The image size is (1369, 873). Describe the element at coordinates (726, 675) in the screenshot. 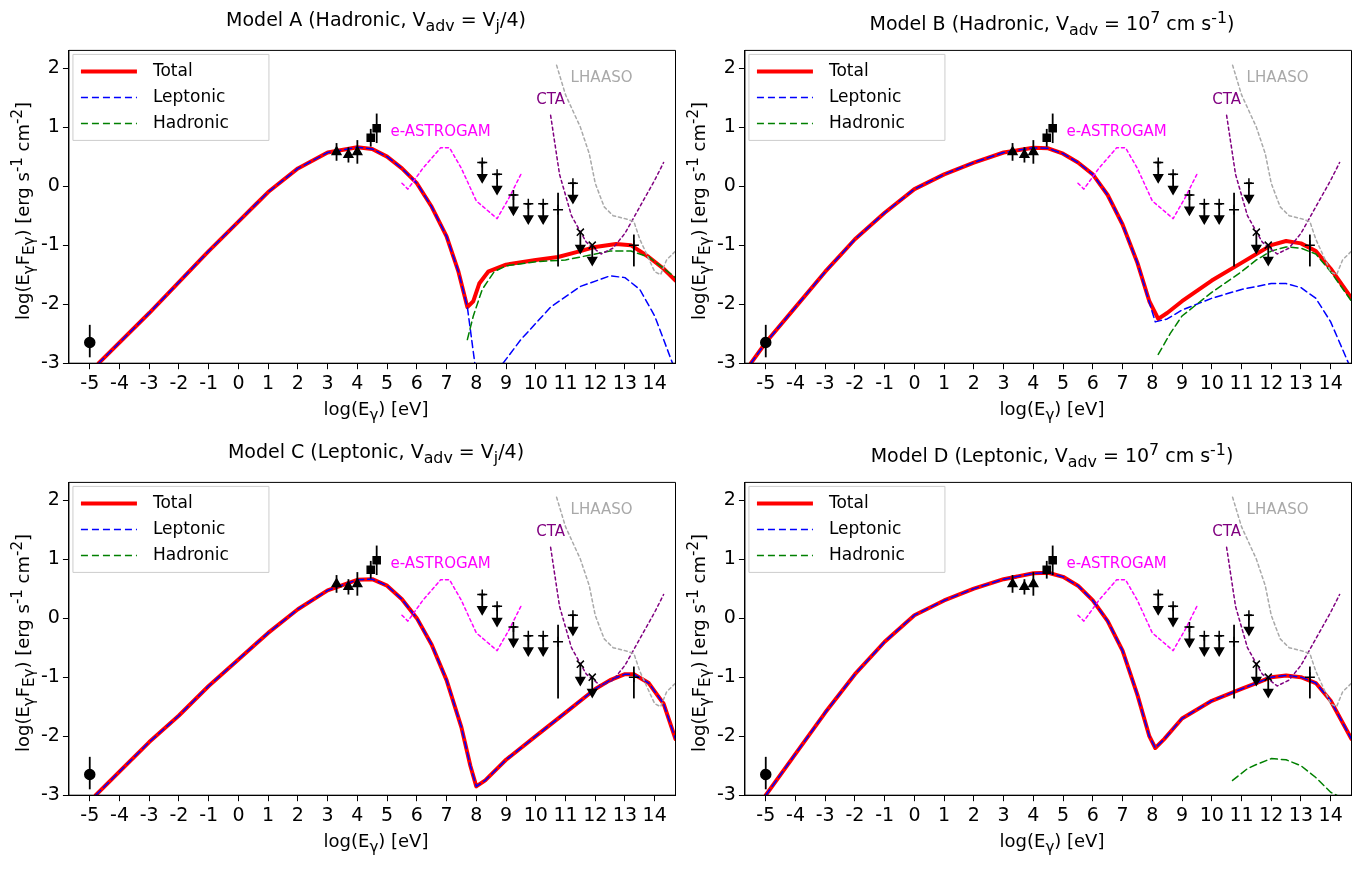

I see `y-tick-label: -1` at that location.